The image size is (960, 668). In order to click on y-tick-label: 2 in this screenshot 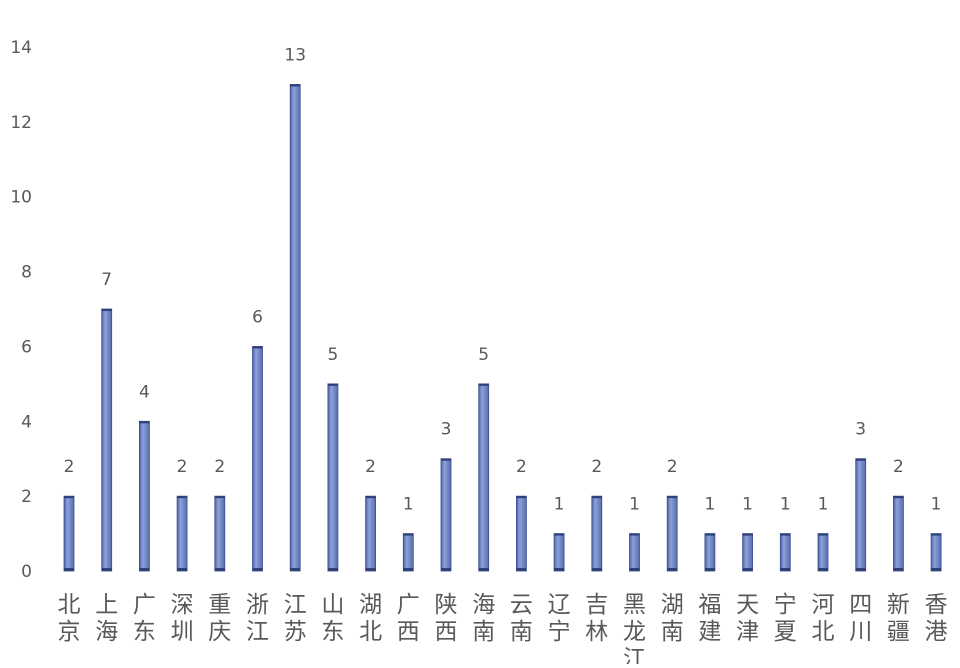, I will do `click(26, 497)`.